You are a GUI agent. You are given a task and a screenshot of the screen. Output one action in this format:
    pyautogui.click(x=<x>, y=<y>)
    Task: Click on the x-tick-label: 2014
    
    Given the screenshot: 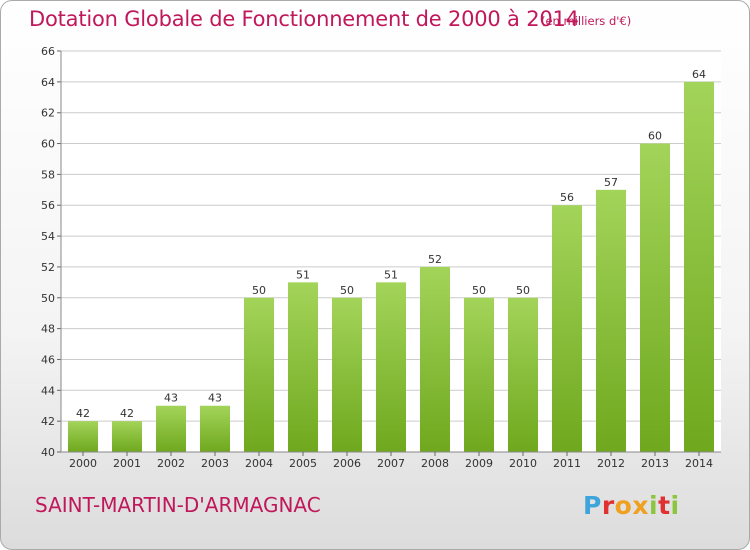 What is the action you would take?
    pyautogui.click(x=699, y=463)
    